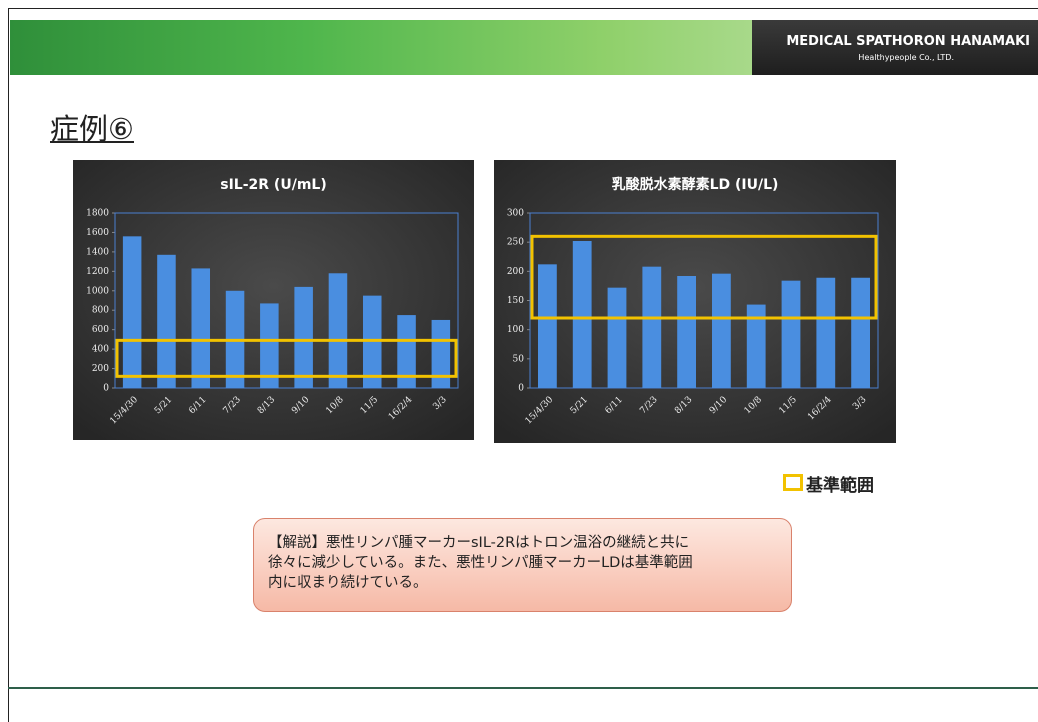 This screenshot has width=1038, height=722. What do you see at coordinates (908, 41) in the screenshot?
I see `company: MEDICAL SPATHORON HANAMAKI` at bounding box center [908, 41].